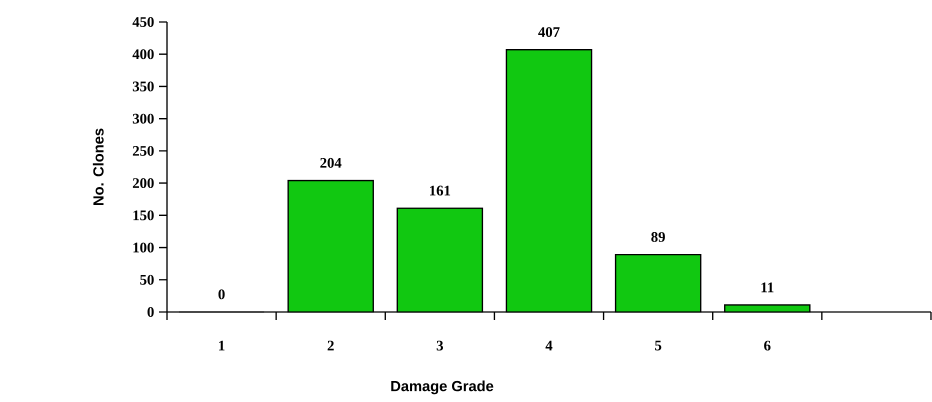 This screenshot has width=932, height=402. What do you see at coordinates (151, 312) in the screenshot?
I see `y-tick-label: 0` at bounding box center [151, 312].